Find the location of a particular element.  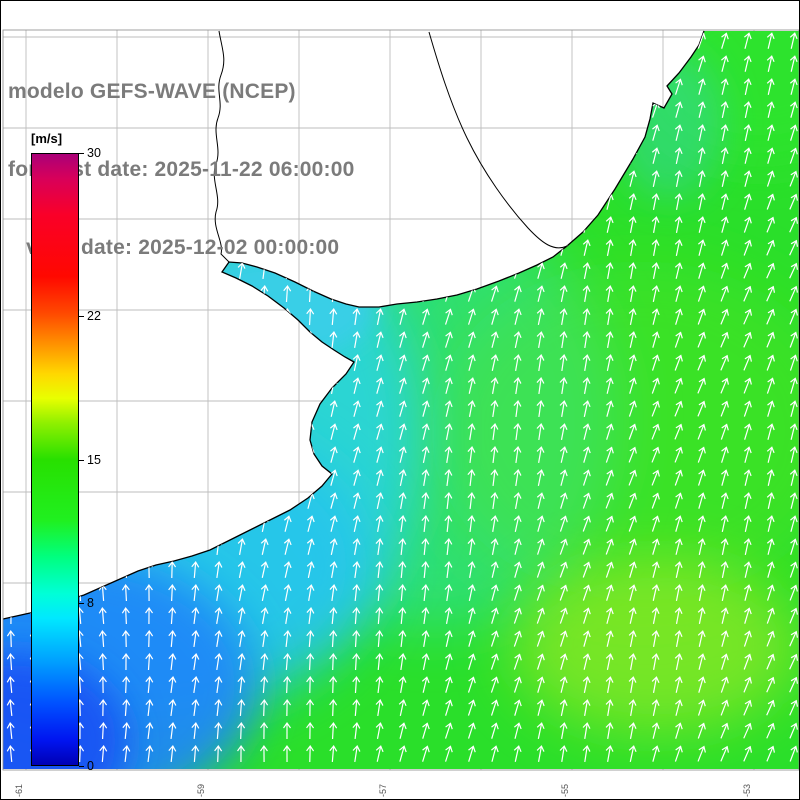

bottom-axis-tick-label: -61 is located at coordinates (19, 790).